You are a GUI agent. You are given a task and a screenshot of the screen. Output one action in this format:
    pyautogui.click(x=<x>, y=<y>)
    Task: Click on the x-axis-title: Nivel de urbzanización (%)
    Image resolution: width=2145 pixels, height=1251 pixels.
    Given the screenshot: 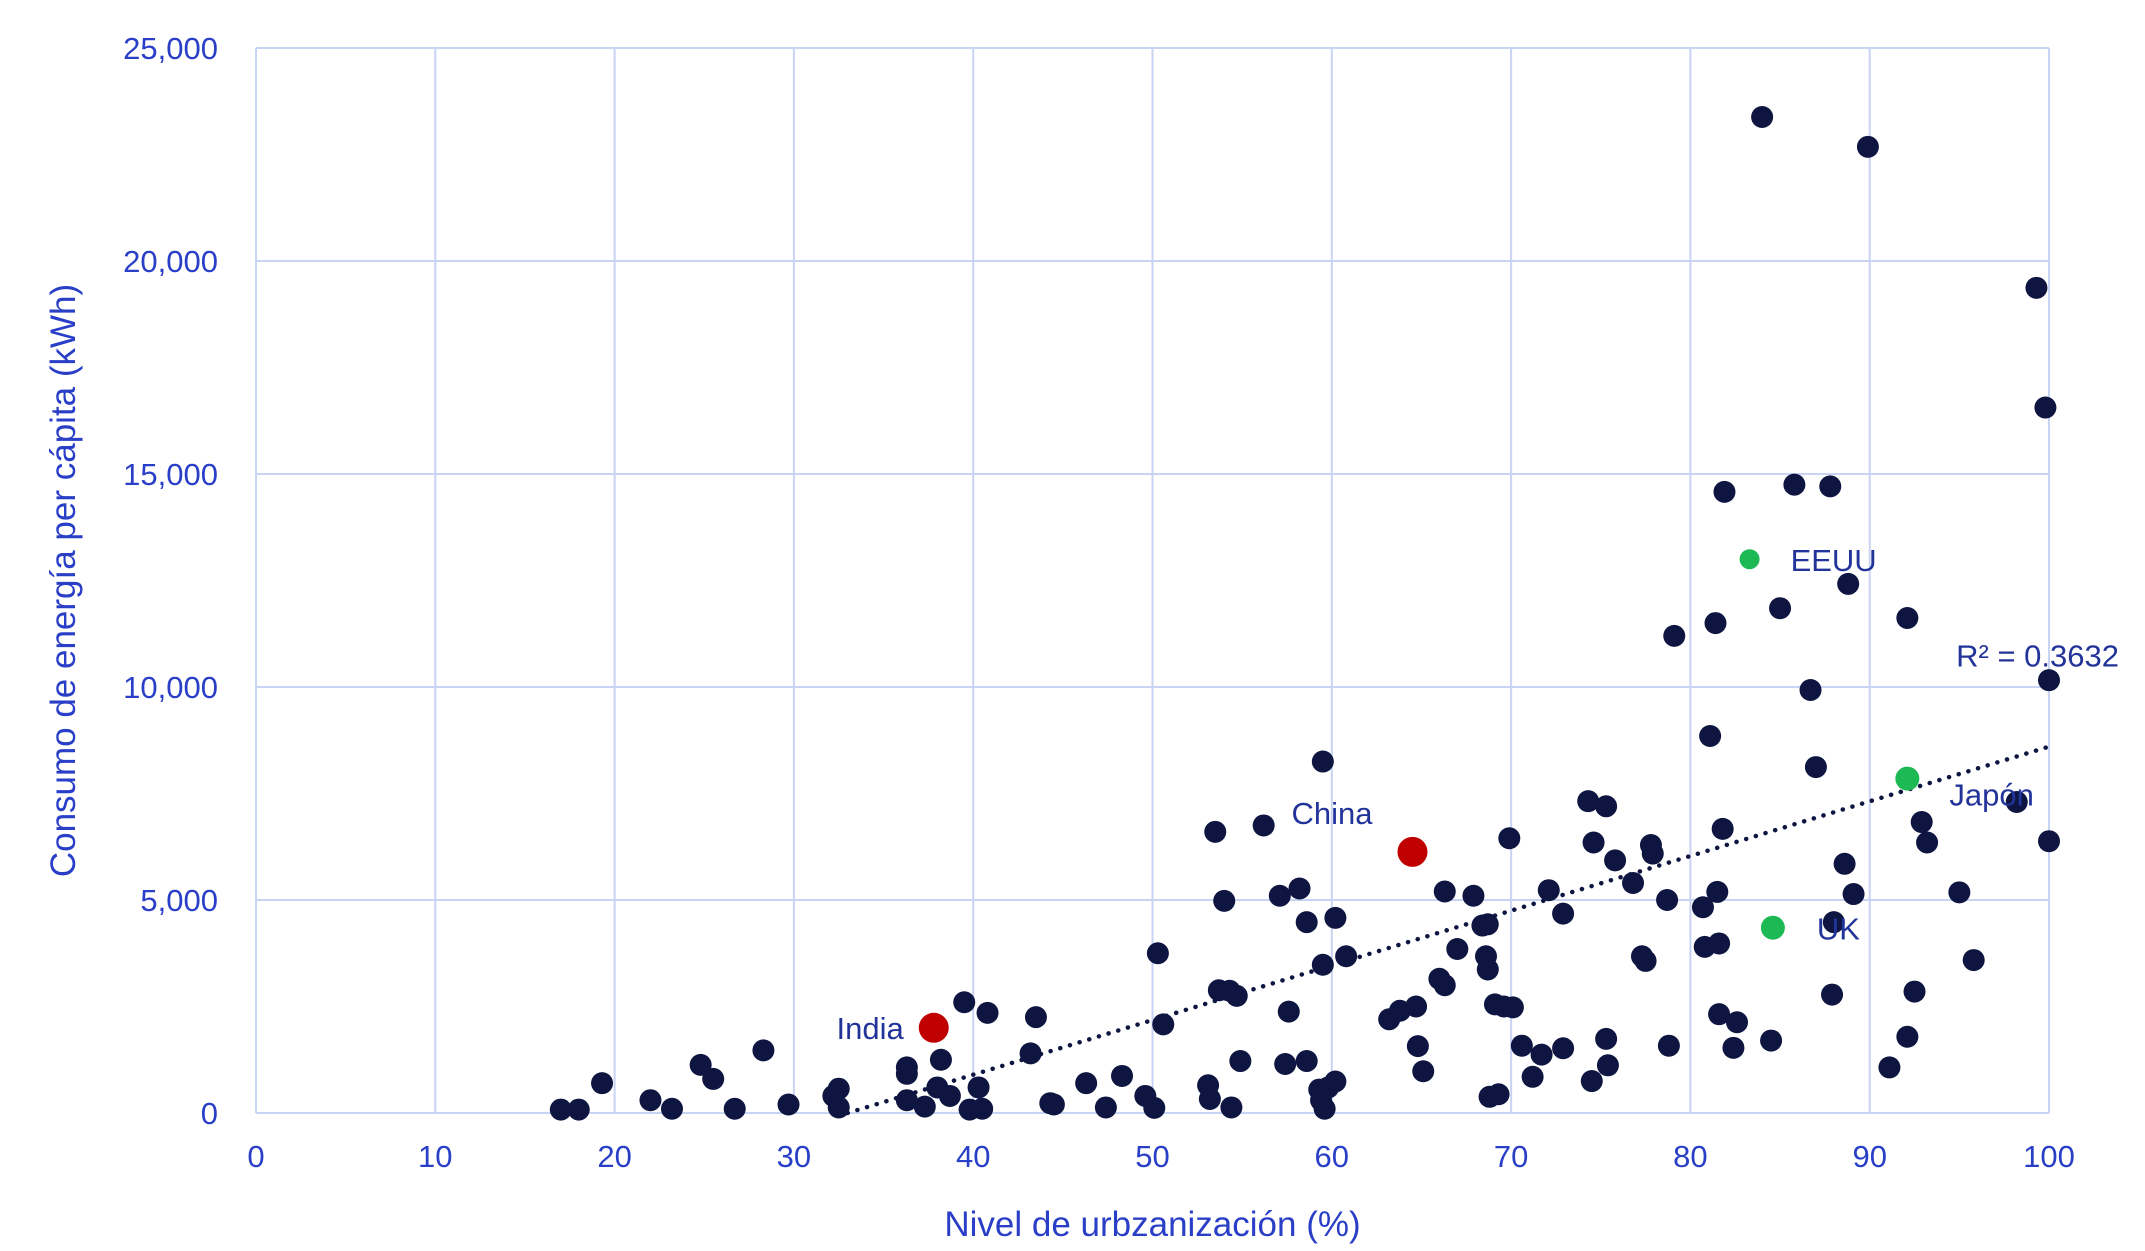 What is the action you would take?
    pyautogui.click(x=1152, y=1224)
    